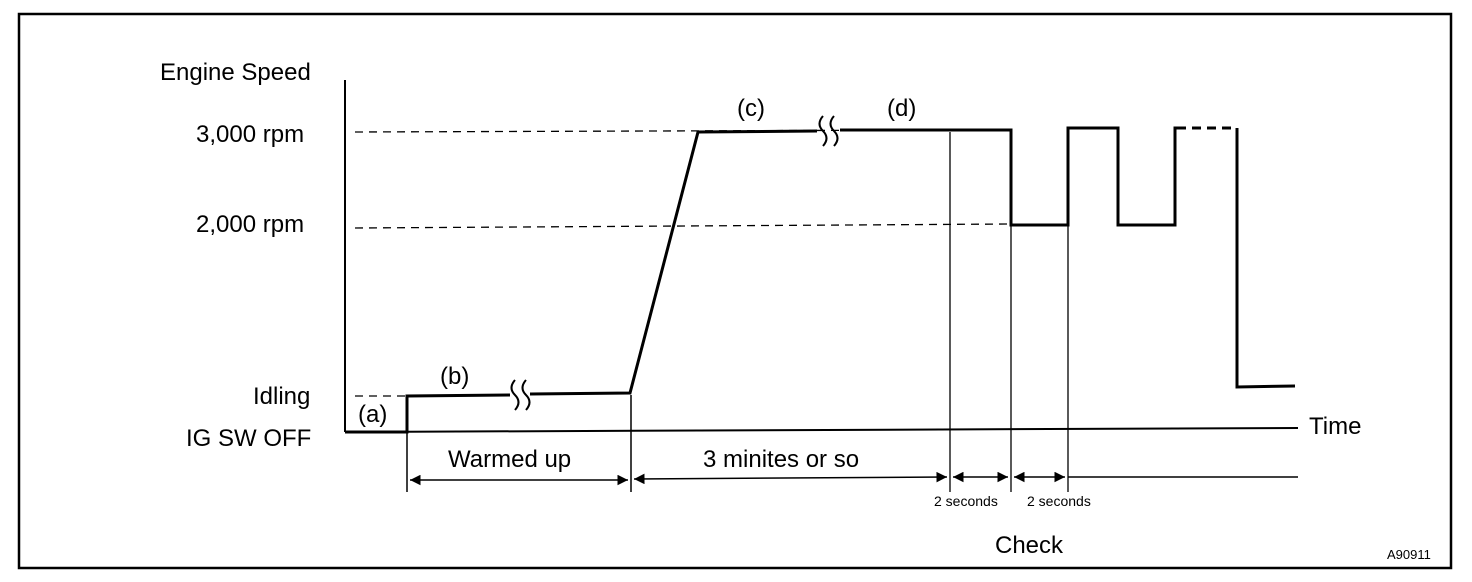  Describe the element at coordinates (683, 226) in the screenshot. I see `ref-2000-line` at that location.